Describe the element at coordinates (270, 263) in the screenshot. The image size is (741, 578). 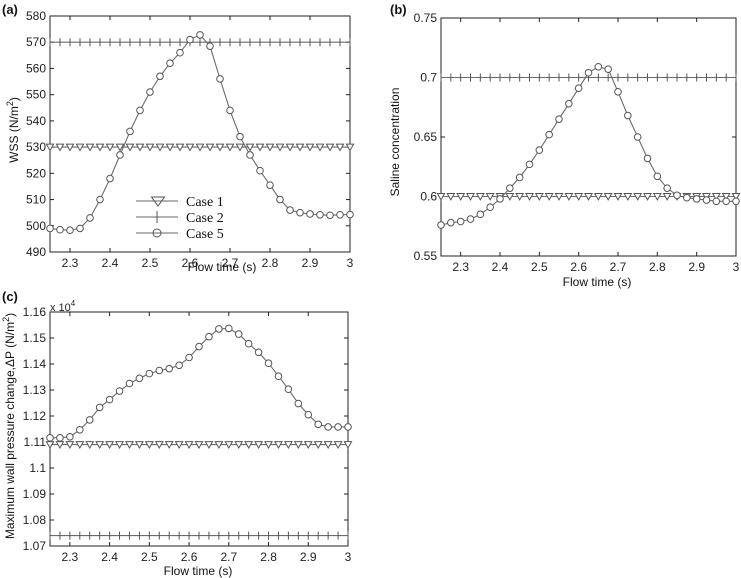
I see `x-tick-label: 2.8` at that location.